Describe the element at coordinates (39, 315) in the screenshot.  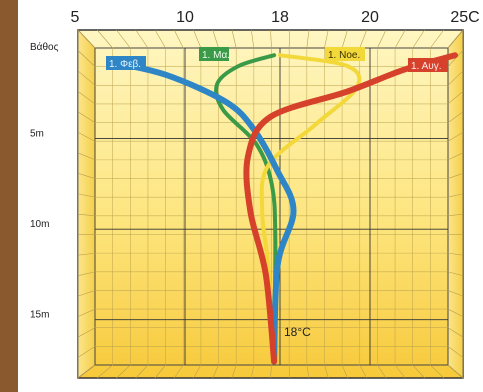
I see `y-tick-label: 15m` at that location.